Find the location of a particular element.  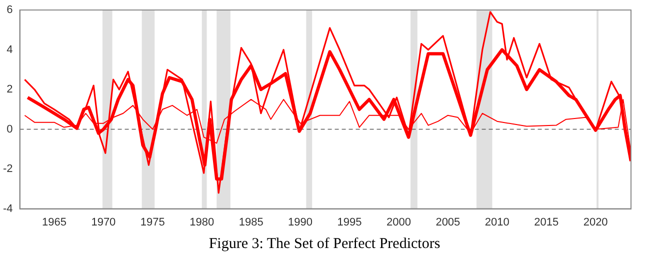

x-tick-label: 1980 is located at coordinates (202, 222).